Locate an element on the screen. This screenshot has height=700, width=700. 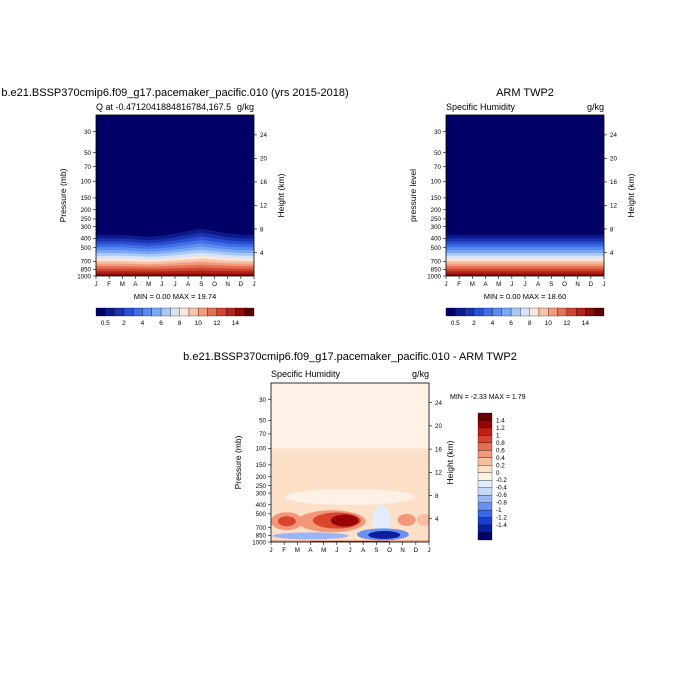
y-tick-label: 500 is located at coordinates (86, 248).